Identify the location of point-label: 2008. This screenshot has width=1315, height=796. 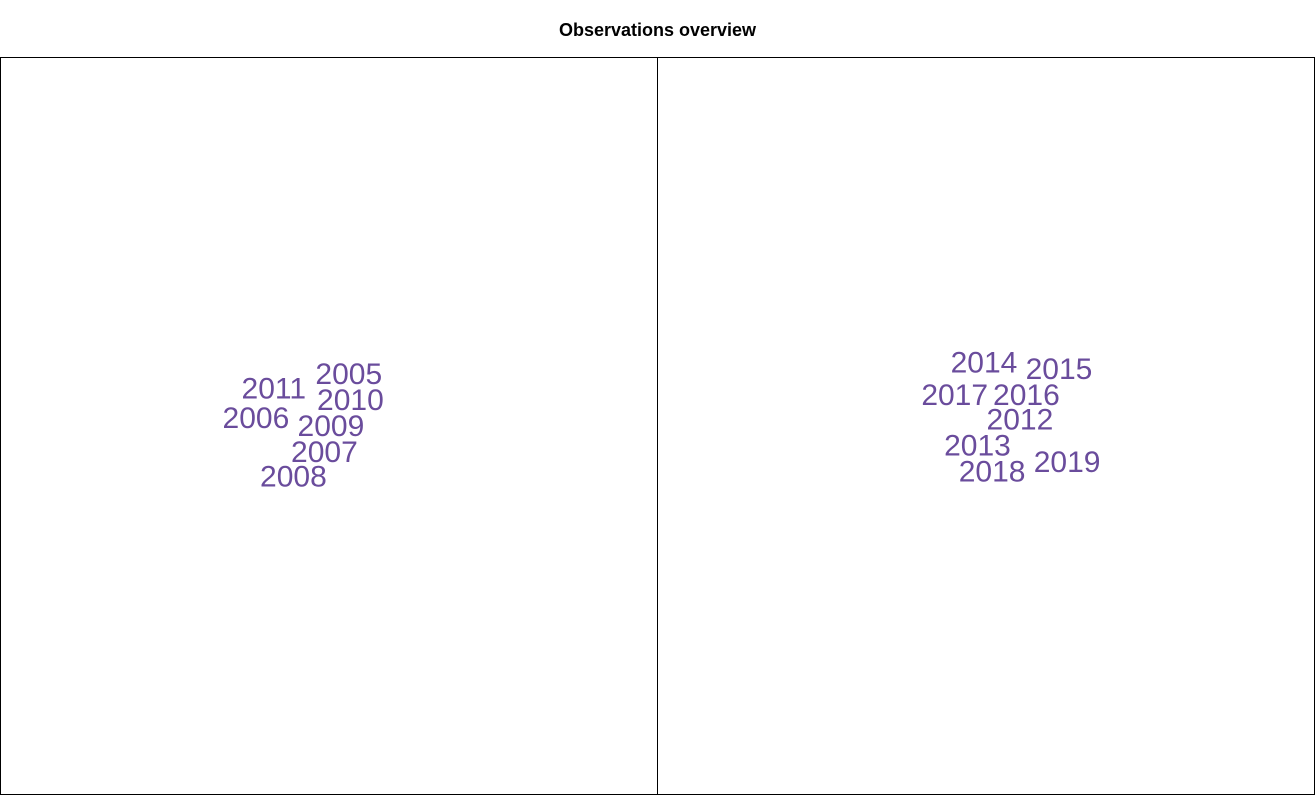
(293, 477).